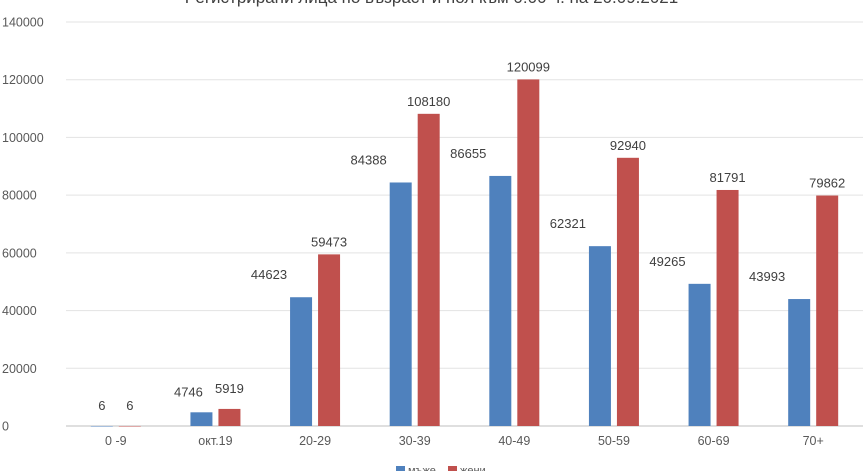 The height and width of the screenshot is (471, 863). I want to click on data-label: 86655, so click(468, 153).